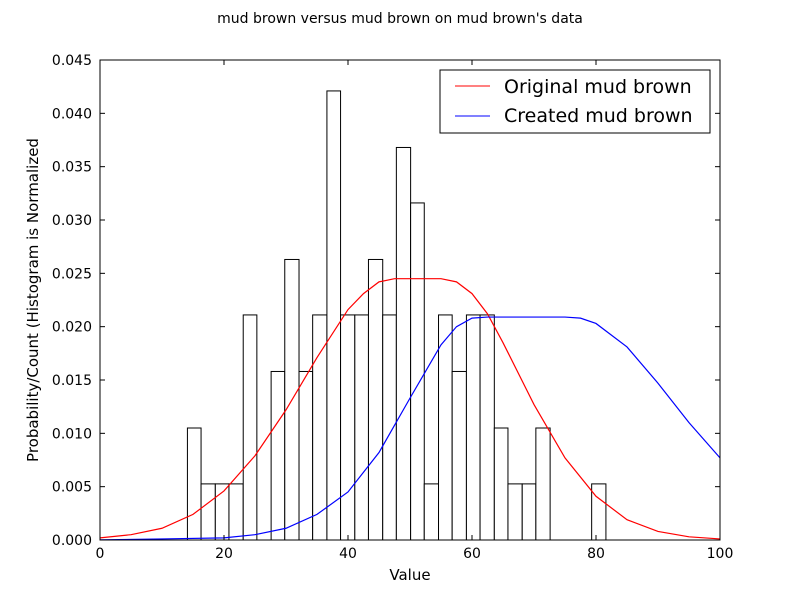 The width and height of the screenshot is (800, 600). I want to click on y-tick-label: 0.020, so click(72, 328).